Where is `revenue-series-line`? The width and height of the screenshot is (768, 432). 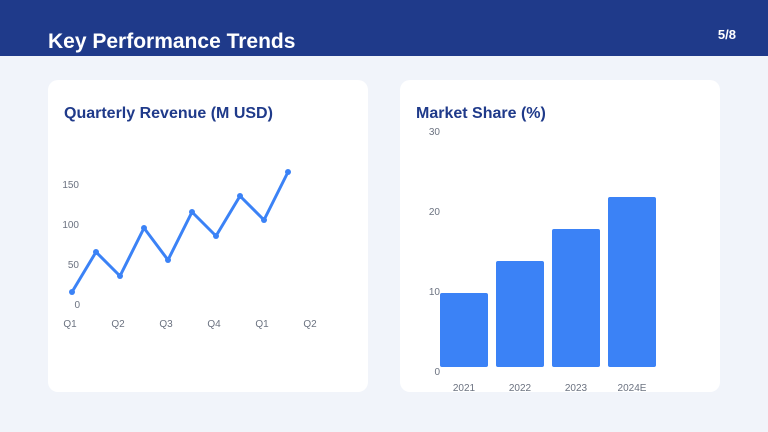
revenue-series-line is located at coordinates (180, 232).